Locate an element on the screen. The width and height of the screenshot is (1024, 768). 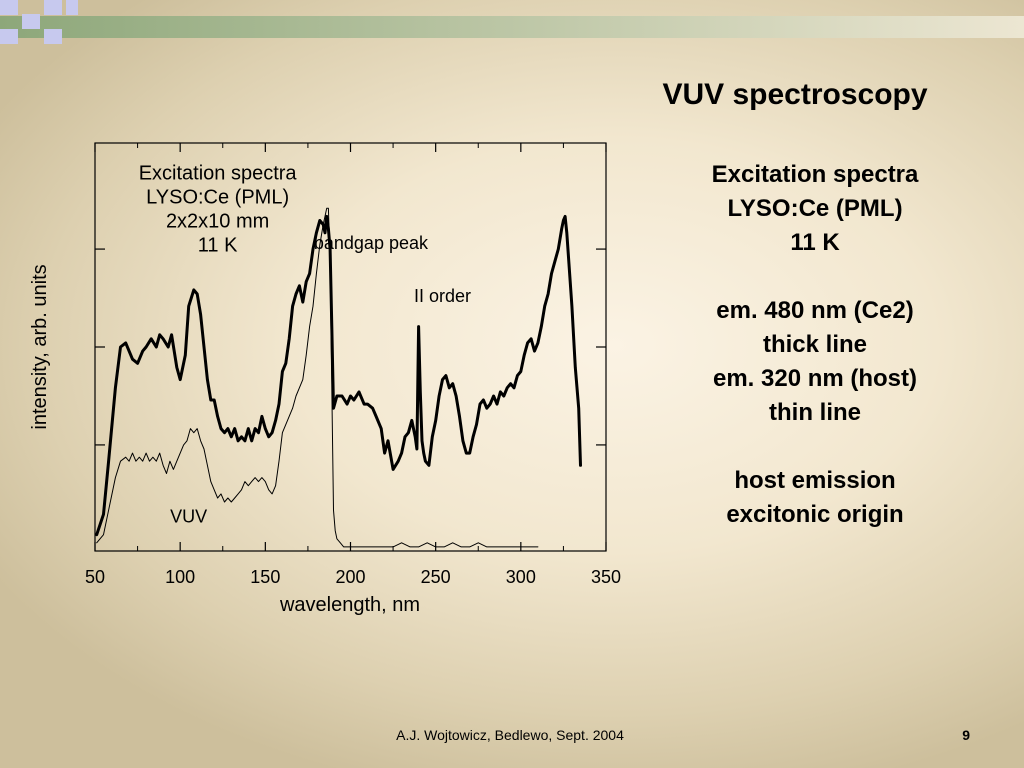
footer-credit: A.J. Wojtowicz, Bedlewo, Sept. 2004 is located at coordinates (510, 735).